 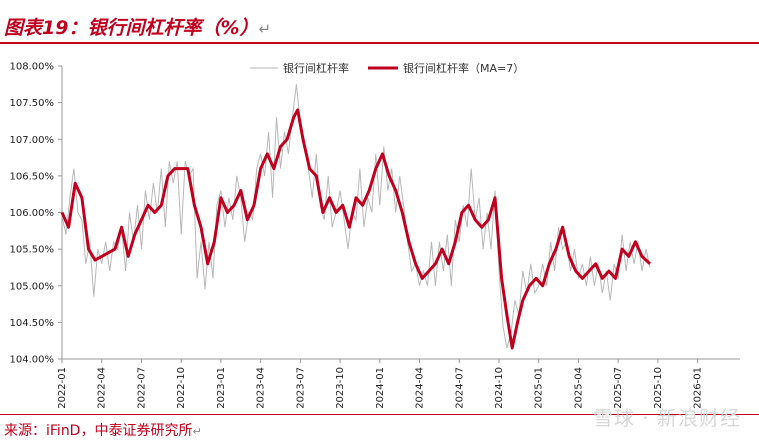 What do you see at coordinates (539, 388) in the screenshot?
I see `x-tick-label: 2025-01` at bounding box center [539, 388].